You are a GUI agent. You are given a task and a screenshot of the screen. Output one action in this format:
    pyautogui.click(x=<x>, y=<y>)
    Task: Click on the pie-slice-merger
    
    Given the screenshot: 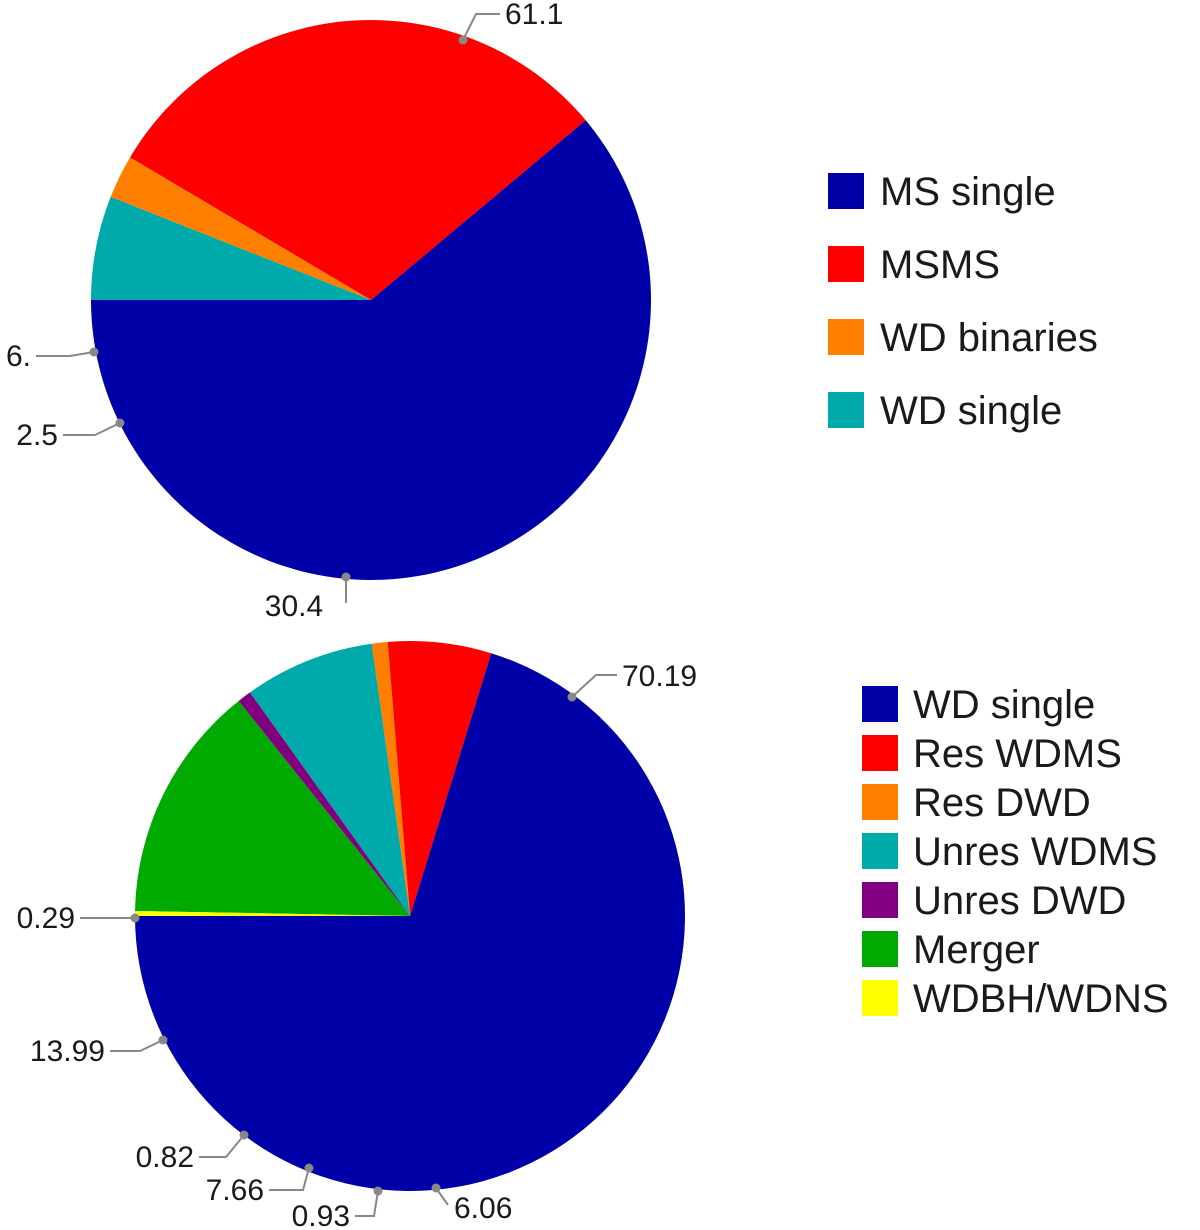 What is the action you would take?
    pyautogui.click(x=273, y=808)
    